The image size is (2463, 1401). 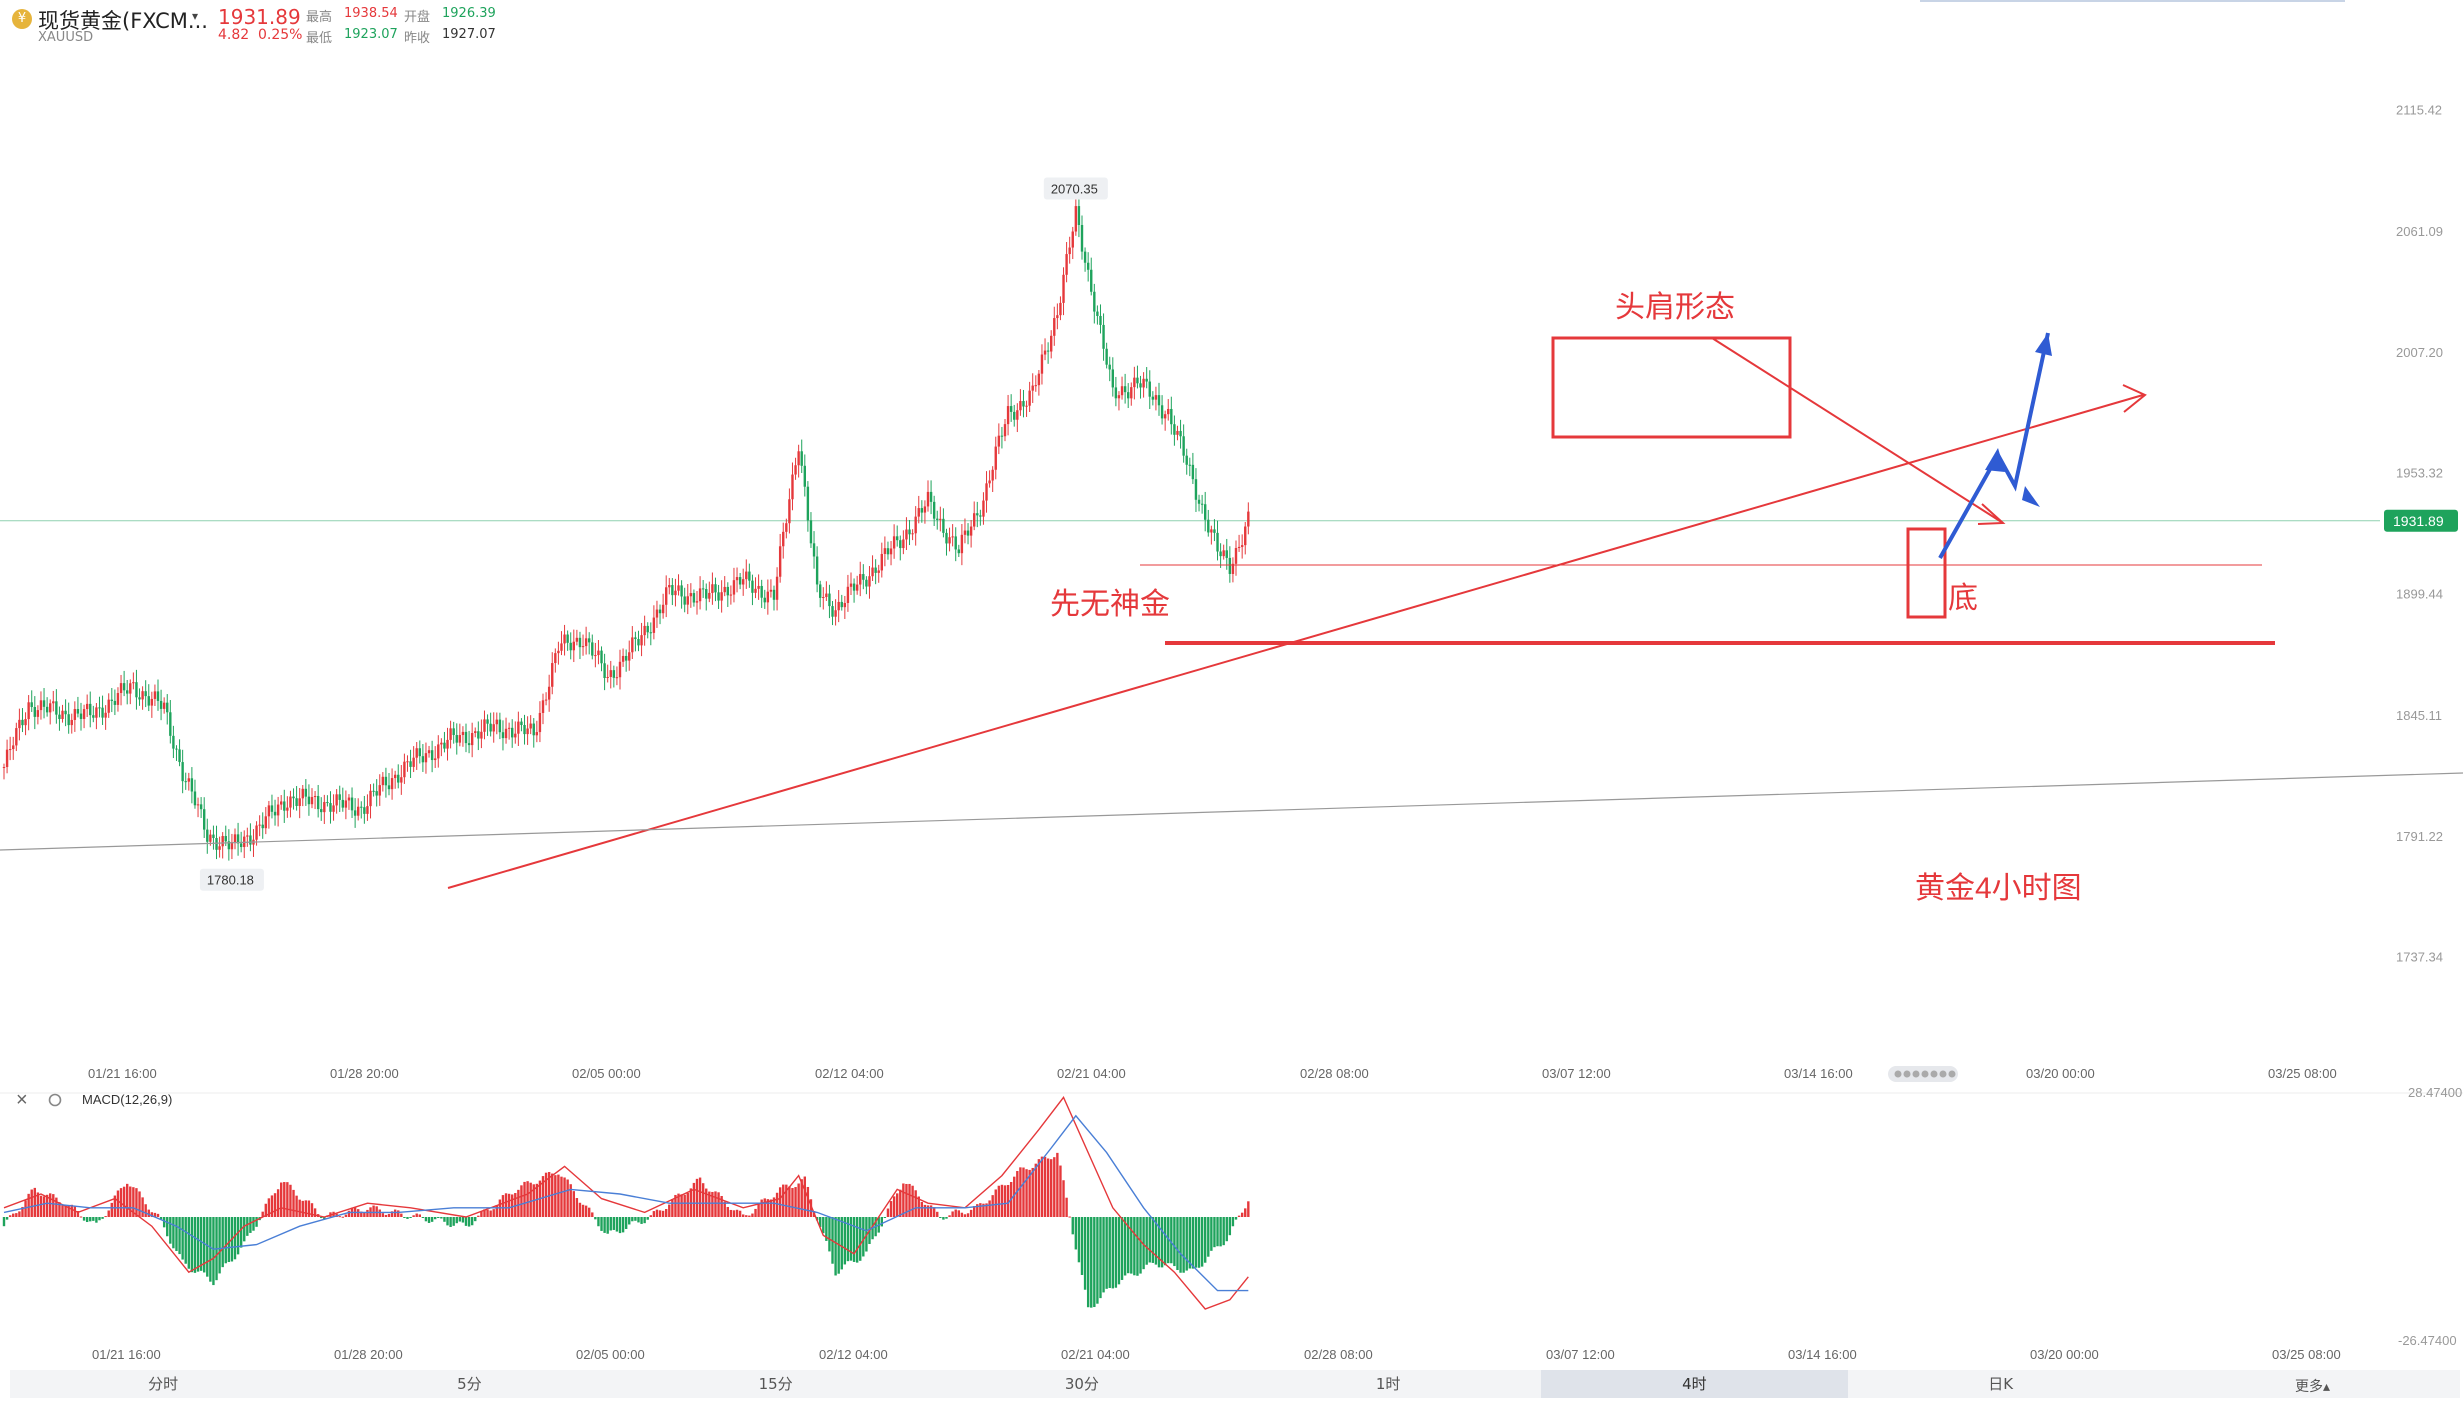 I want to click on tab-日K: 日K, so click(x=2001, y=1384).